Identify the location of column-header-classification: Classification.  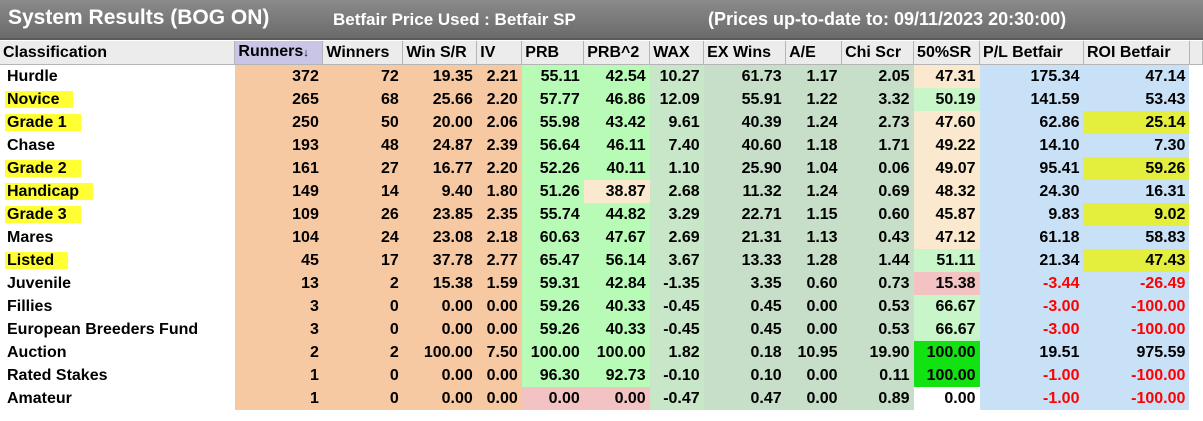
(118, 53).